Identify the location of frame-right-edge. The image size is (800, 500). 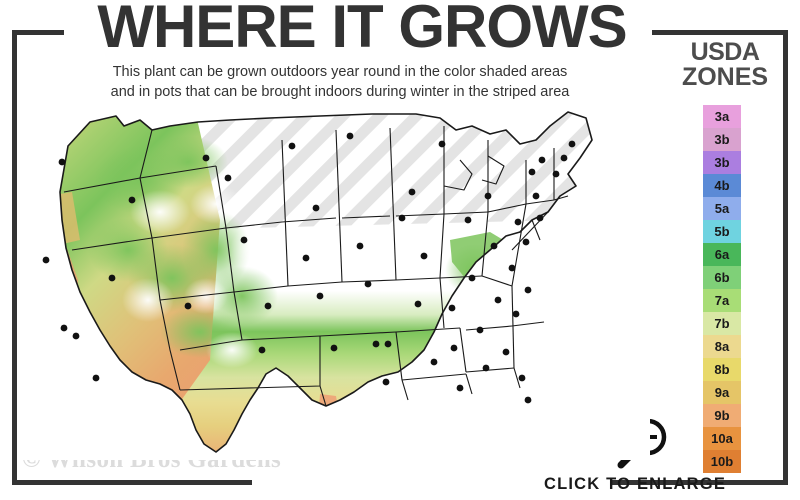
(785, 257).